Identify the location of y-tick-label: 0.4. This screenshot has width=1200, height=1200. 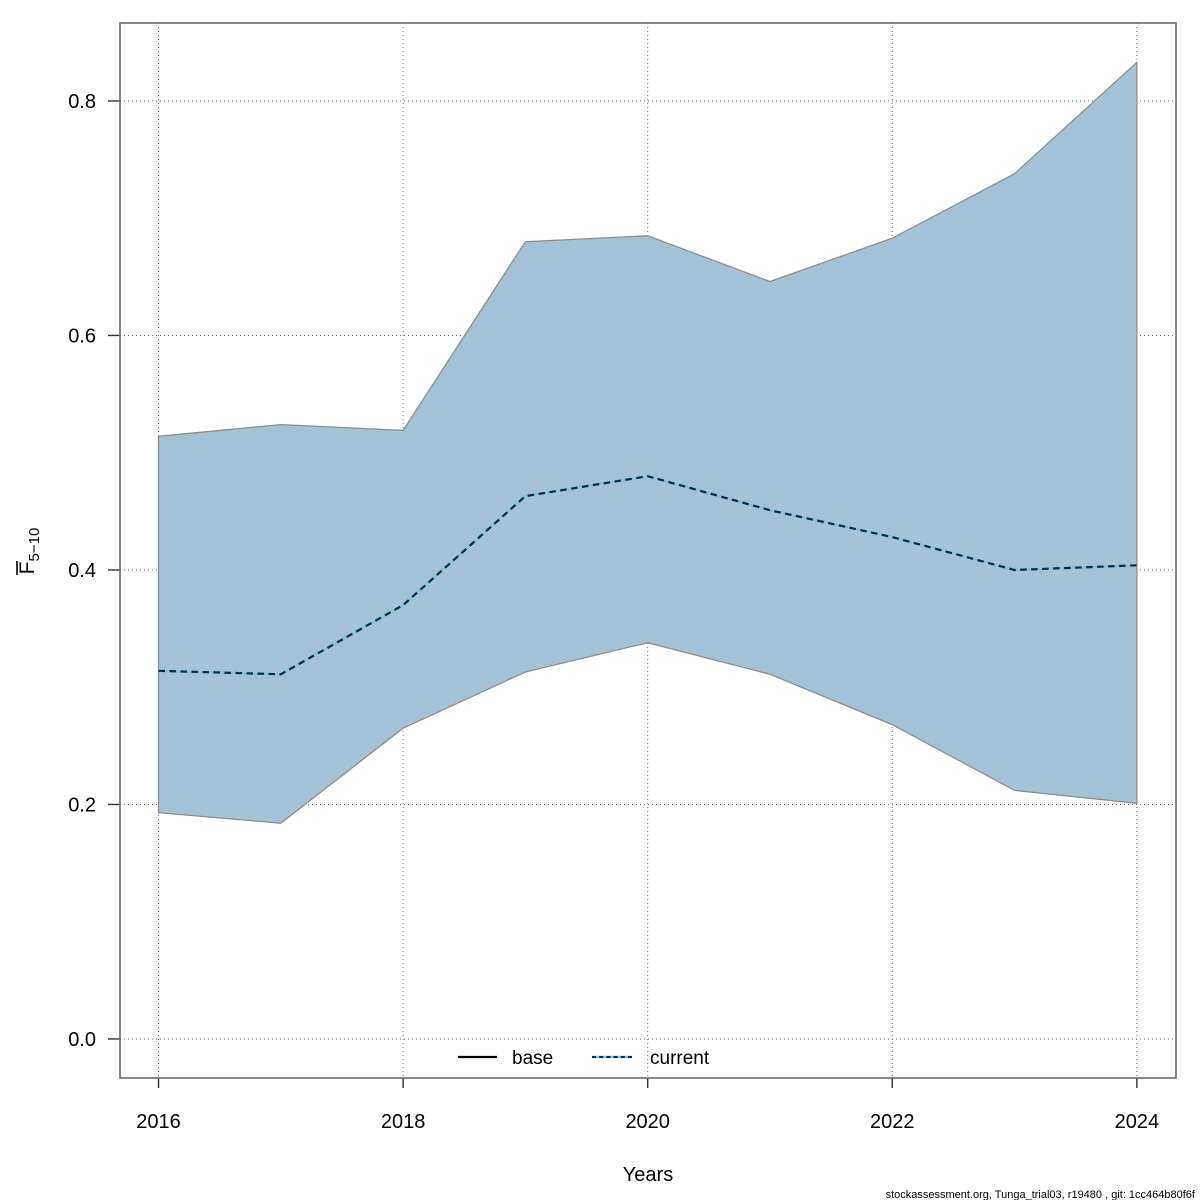
(82, 571).